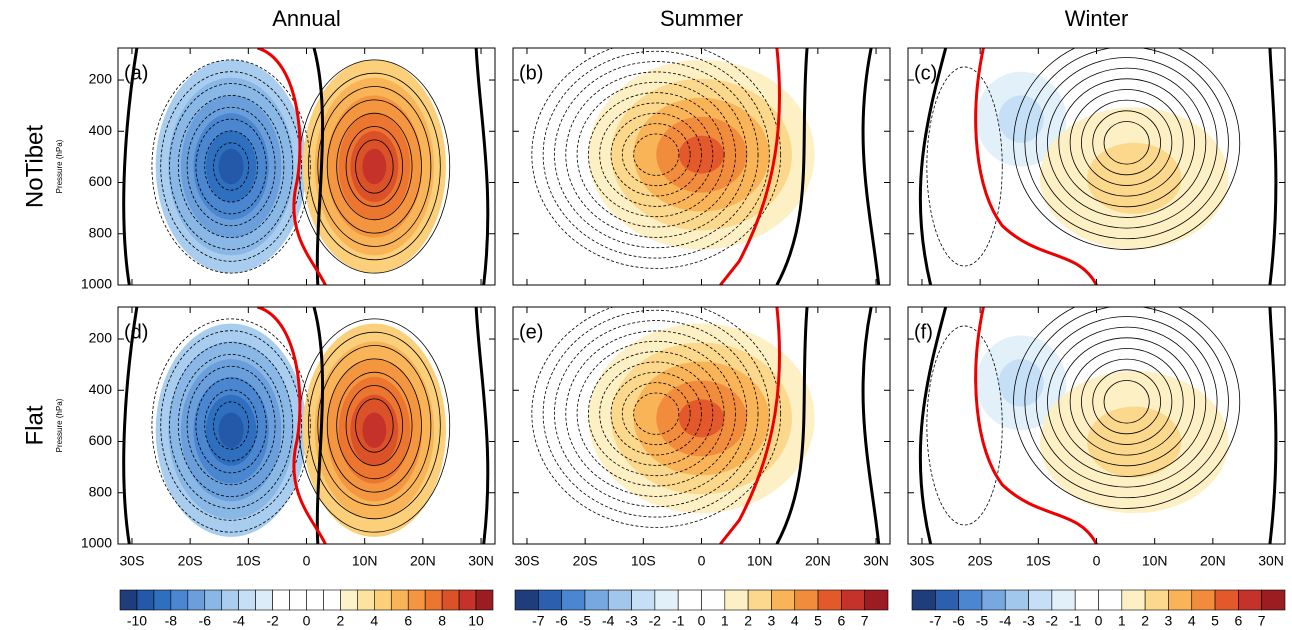 The width and height of the screenshot is (1292, 630). What do you see at coordinates (531, 73) in the screenshot?
I see `panel-label: (b)` at bounding box center [531, 73].